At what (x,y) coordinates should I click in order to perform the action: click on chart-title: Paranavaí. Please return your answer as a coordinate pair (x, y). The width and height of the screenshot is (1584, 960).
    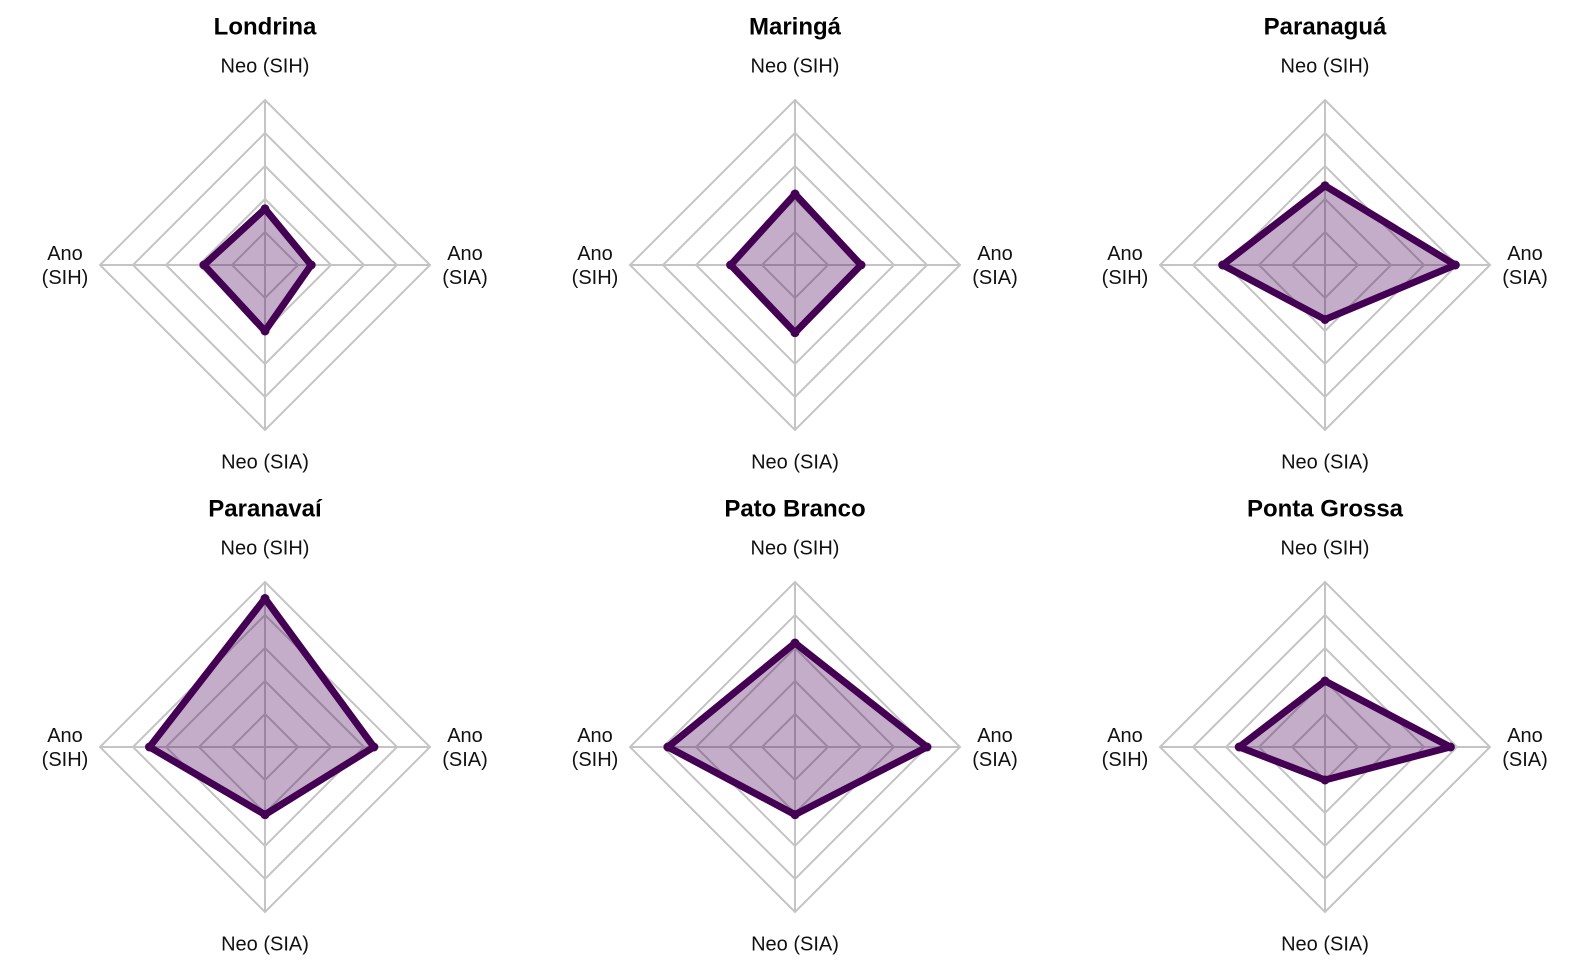
    Looking at the image, I should click on (265, 508).